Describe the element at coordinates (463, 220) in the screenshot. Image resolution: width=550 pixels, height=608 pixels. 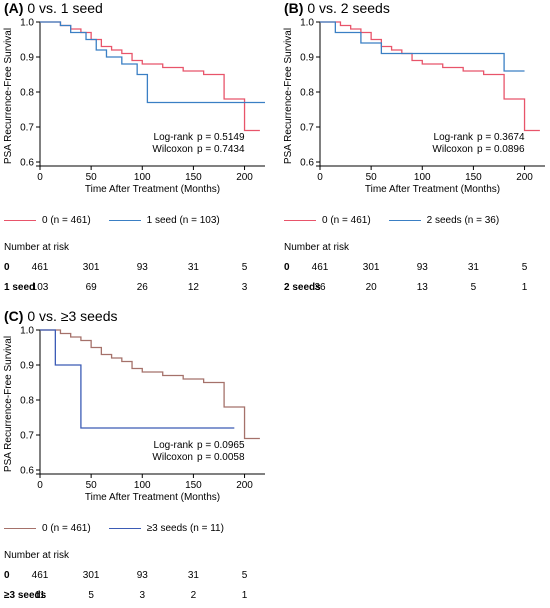
I see `legend-label: 2 seeds (n = 36)` at that location.